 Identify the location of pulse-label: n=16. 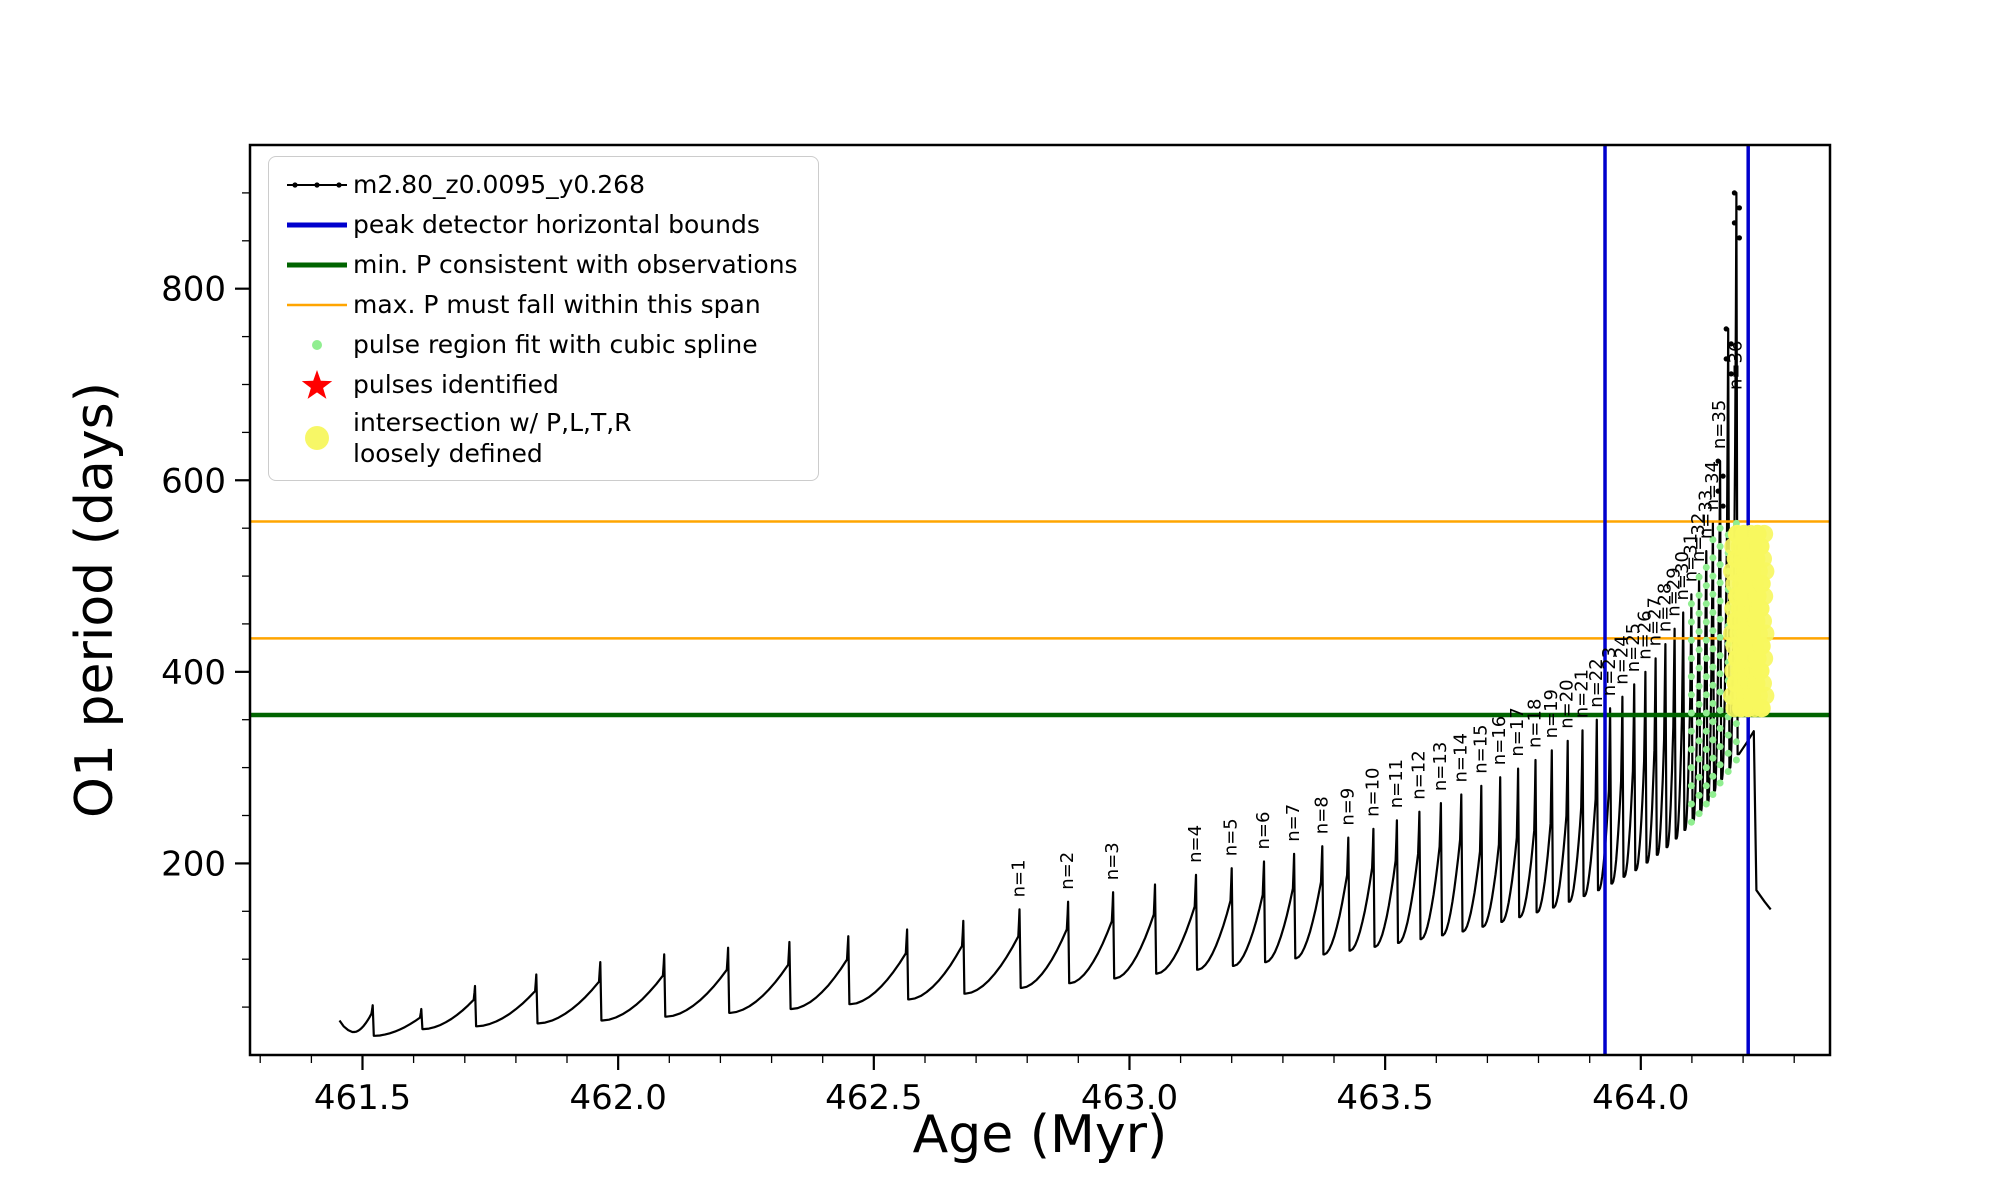
(1499, 740).